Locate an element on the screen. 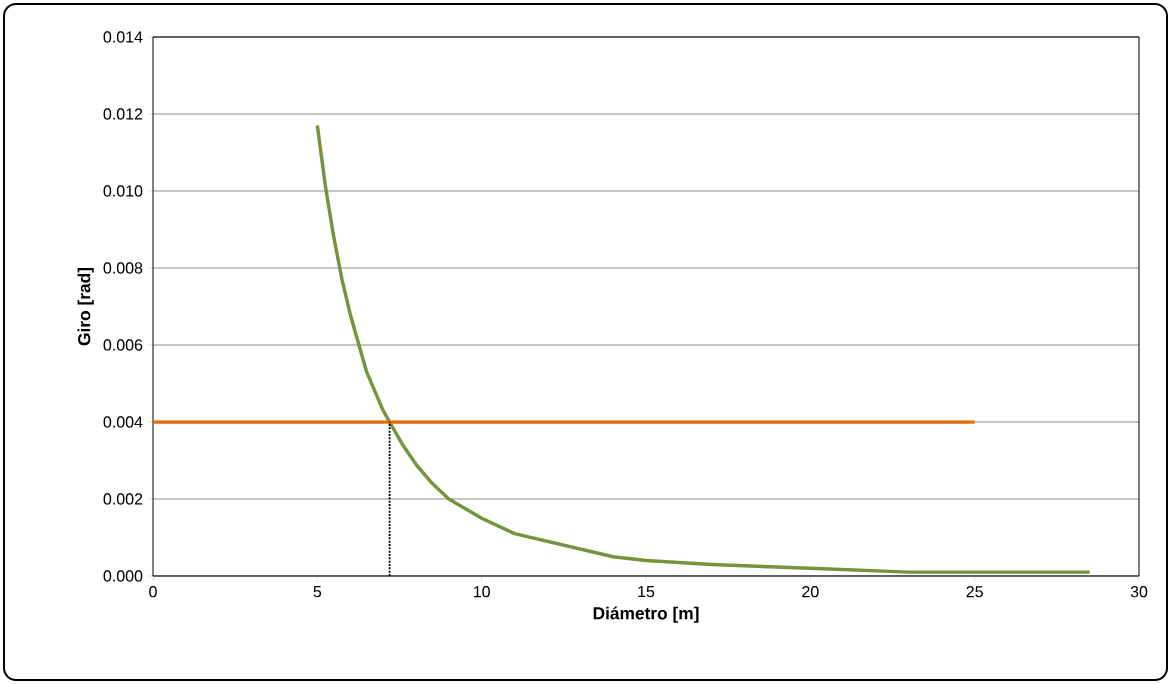 The height and width of the screenshot is (684, 1171). x-tick-label: 5 is located at coordinates (317, 592).